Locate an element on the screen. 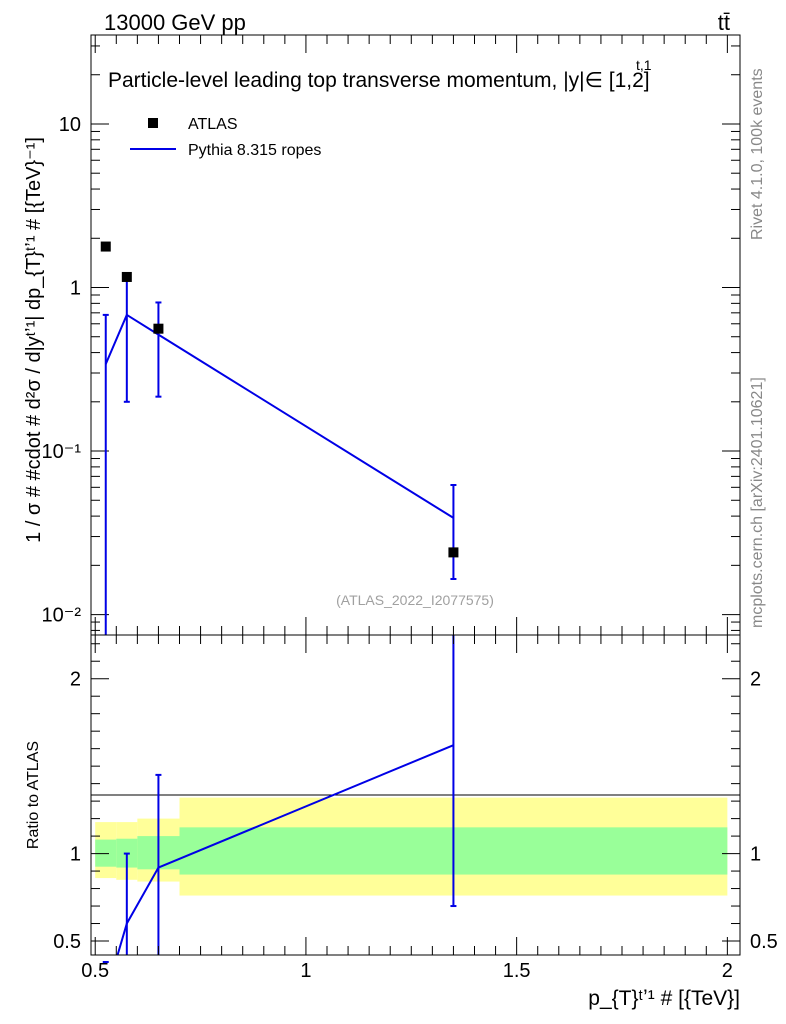 The image size is (786, 1024). main-y-tick-label: 10⁻¹ is located at coordinates (62, 452).